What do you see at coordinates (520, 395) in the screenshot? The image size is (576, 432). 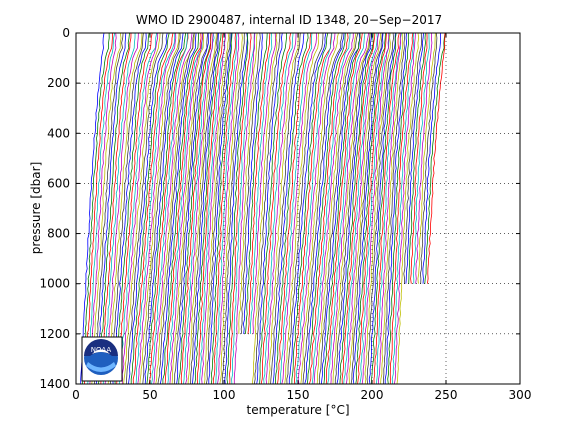 I see `x-tick-label: 300` at bounding box center [520, 395].